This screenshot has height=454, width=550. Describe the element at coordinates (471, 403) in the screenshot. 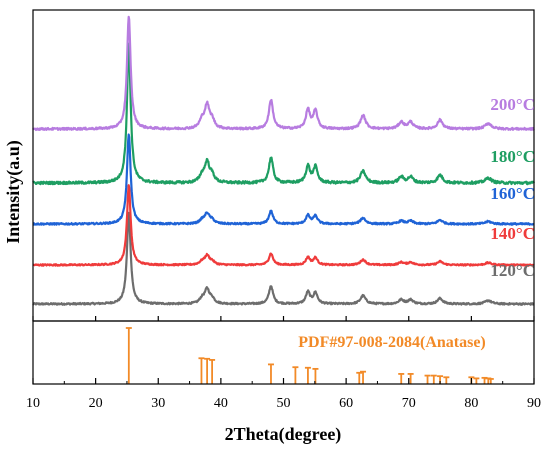

I see `x-tick-label: 80` at that location.